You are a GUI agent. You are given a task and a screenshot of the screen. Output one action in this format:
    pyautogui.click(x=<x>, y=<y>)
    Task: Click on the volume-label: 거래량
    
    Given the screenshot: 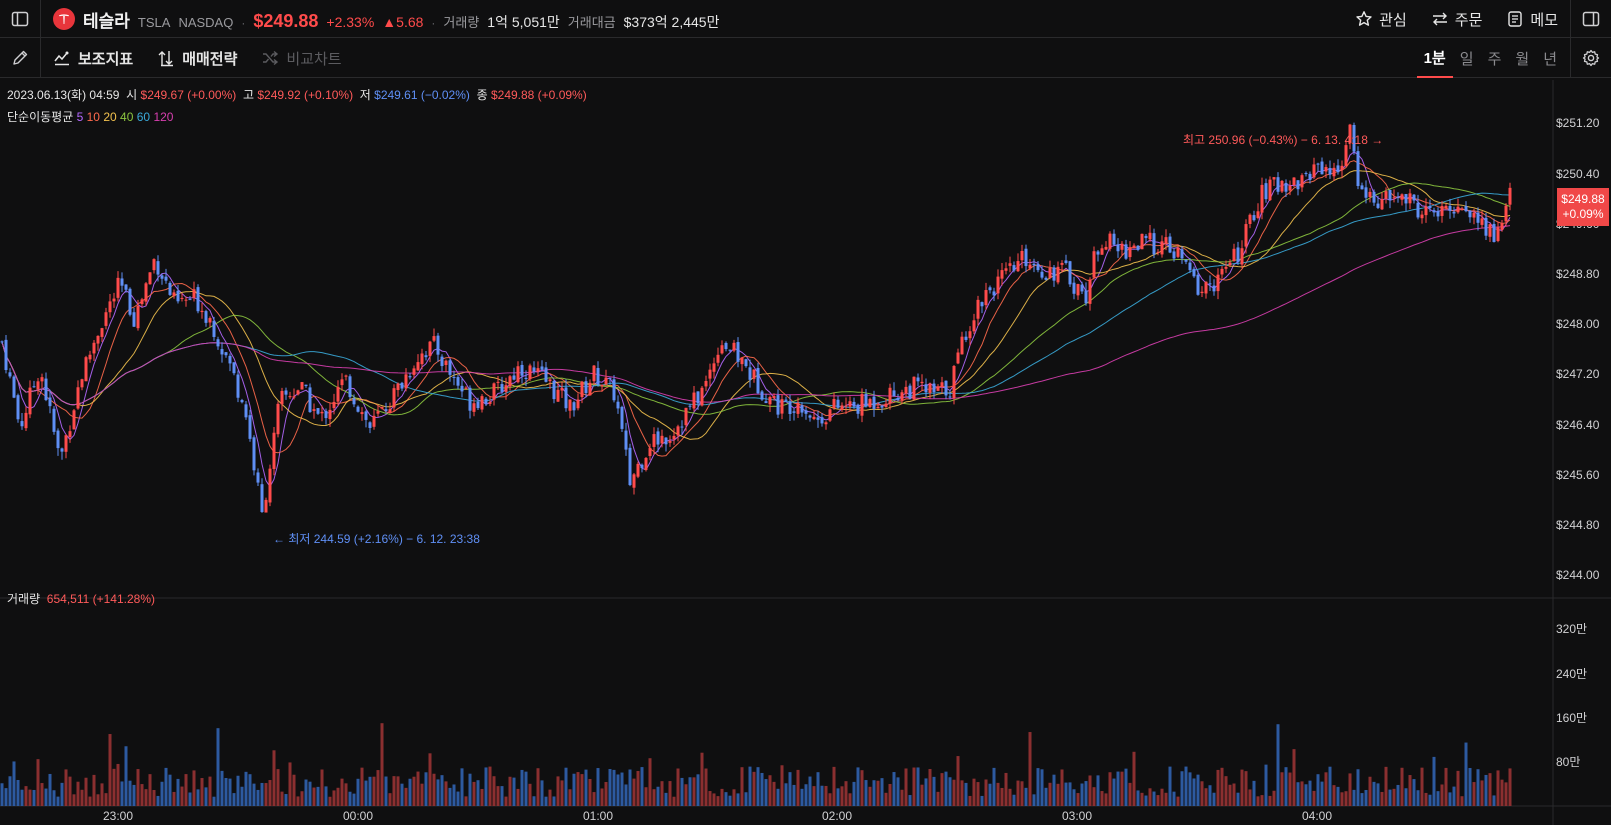 What is the action you would take?
    pyautogui.click(x=24, y=599)
    